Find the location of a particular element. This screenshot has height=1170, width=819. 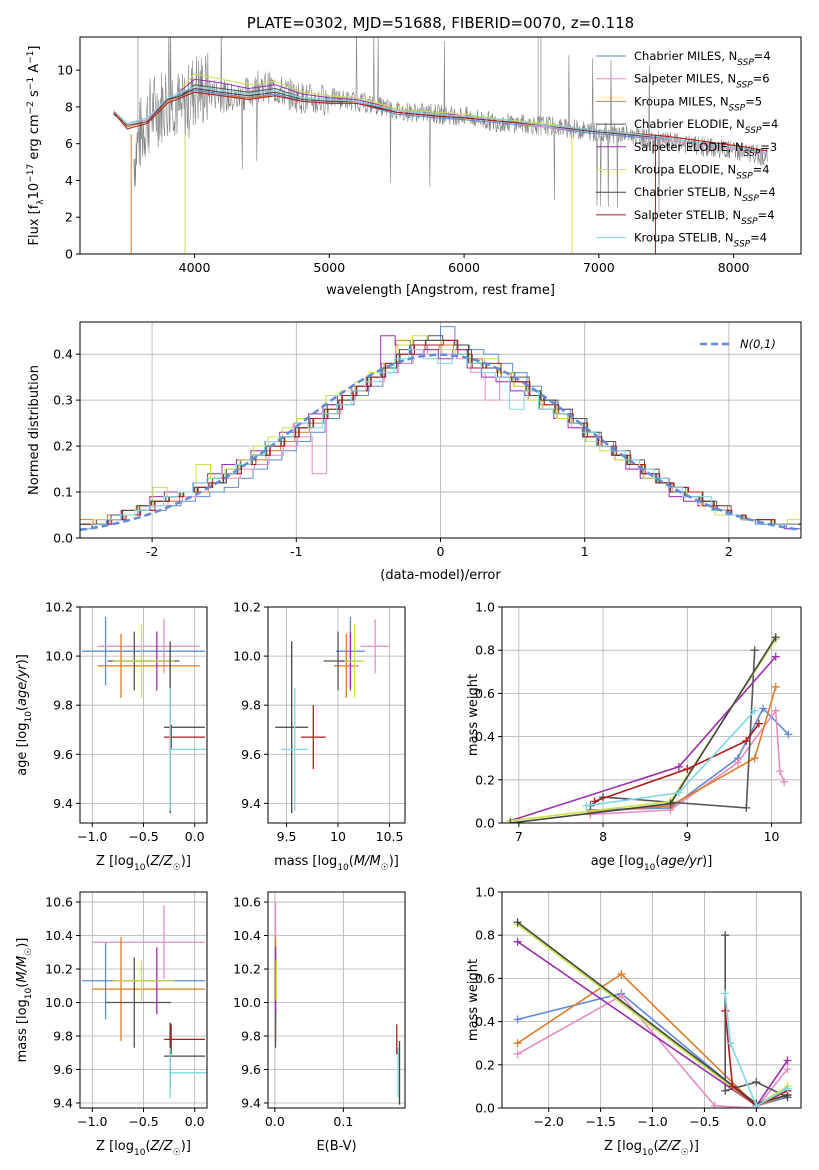

label-part: M/M is located at coordinates (367, 861).